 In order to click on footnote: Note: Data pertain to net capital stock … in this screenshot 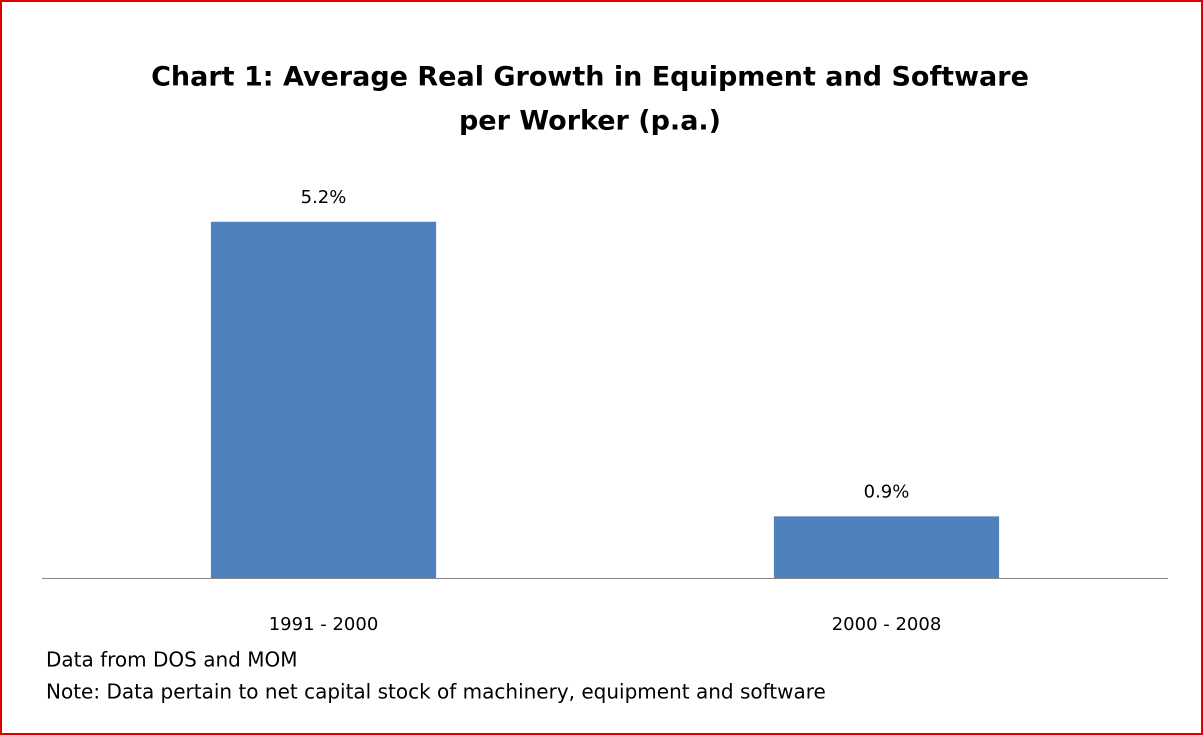, I will do `click(436, 692)`.